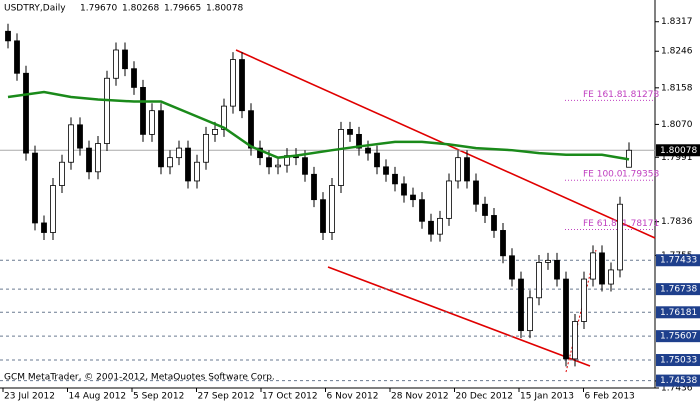 Image resolution: width=700 pixels, height=402 pixels. What do you see at coordinates (226, 397) in the screenshot?
I see `x-tick-label: 27 Sep 2012` at bounding box center [226, 397].